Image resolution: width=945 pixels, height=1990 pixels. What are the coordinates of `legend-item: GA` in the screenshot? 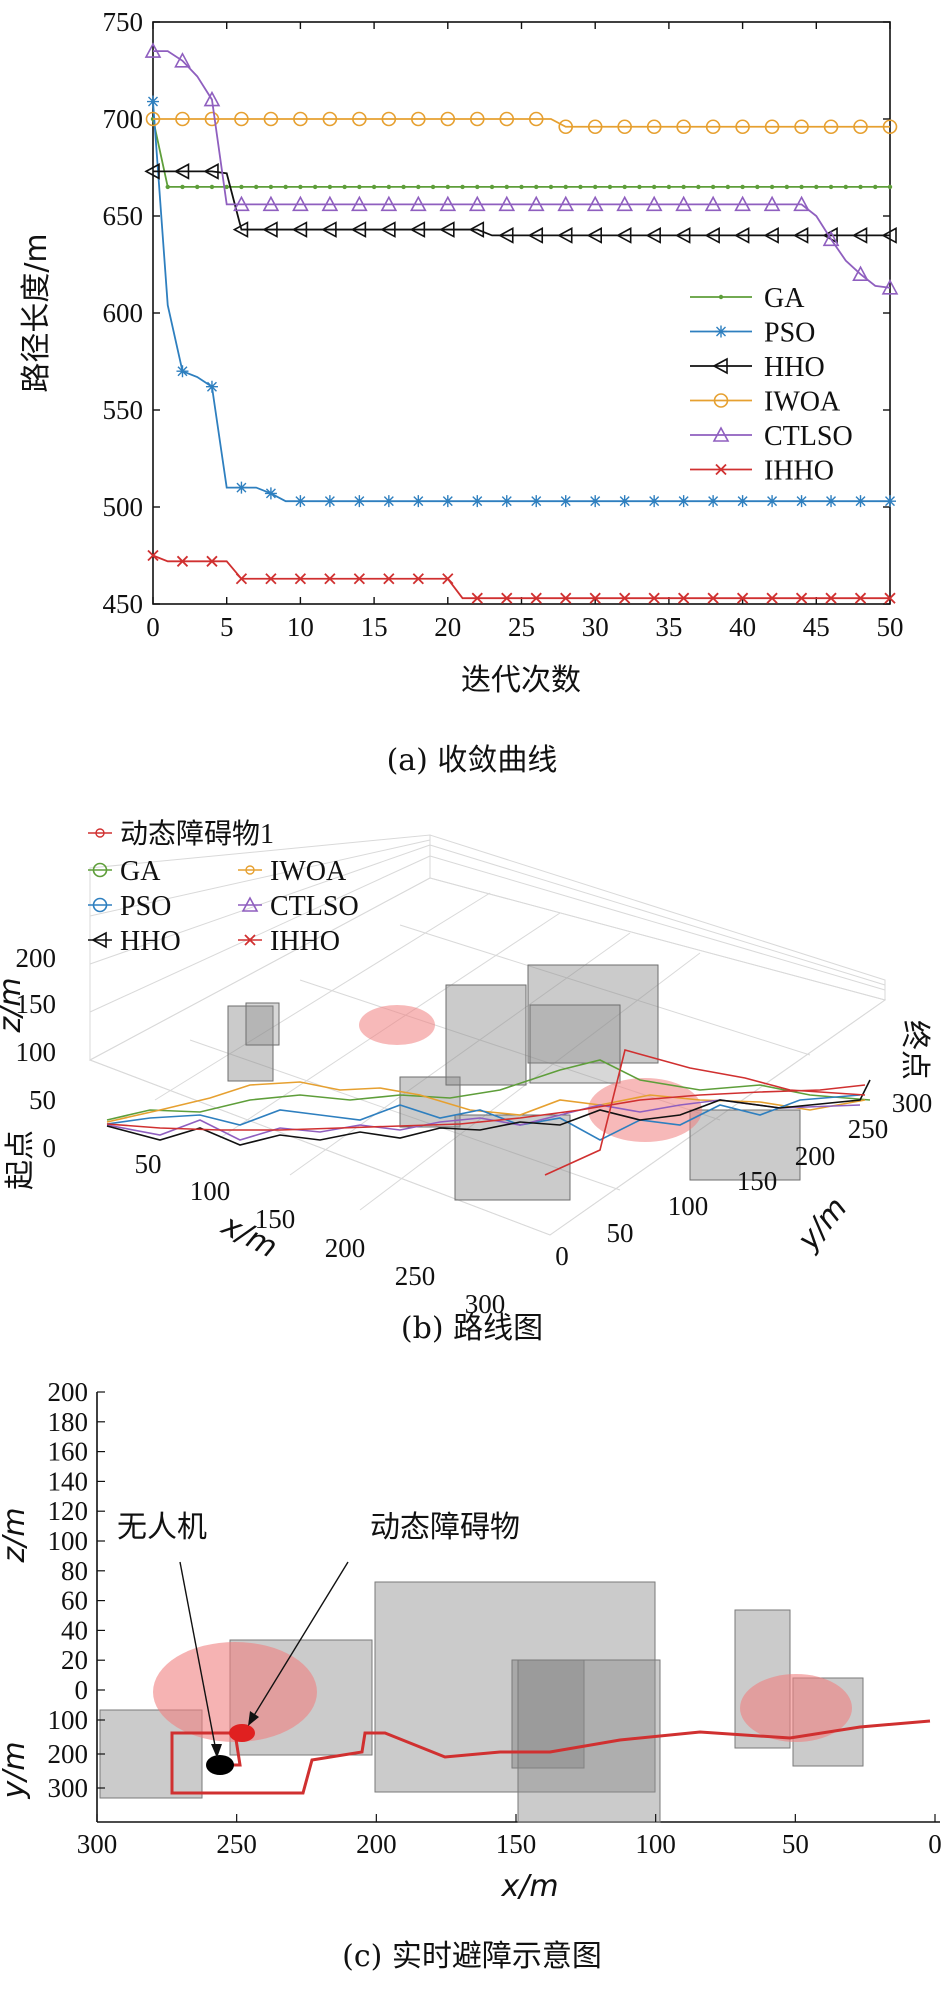 It's located at (124, 871).